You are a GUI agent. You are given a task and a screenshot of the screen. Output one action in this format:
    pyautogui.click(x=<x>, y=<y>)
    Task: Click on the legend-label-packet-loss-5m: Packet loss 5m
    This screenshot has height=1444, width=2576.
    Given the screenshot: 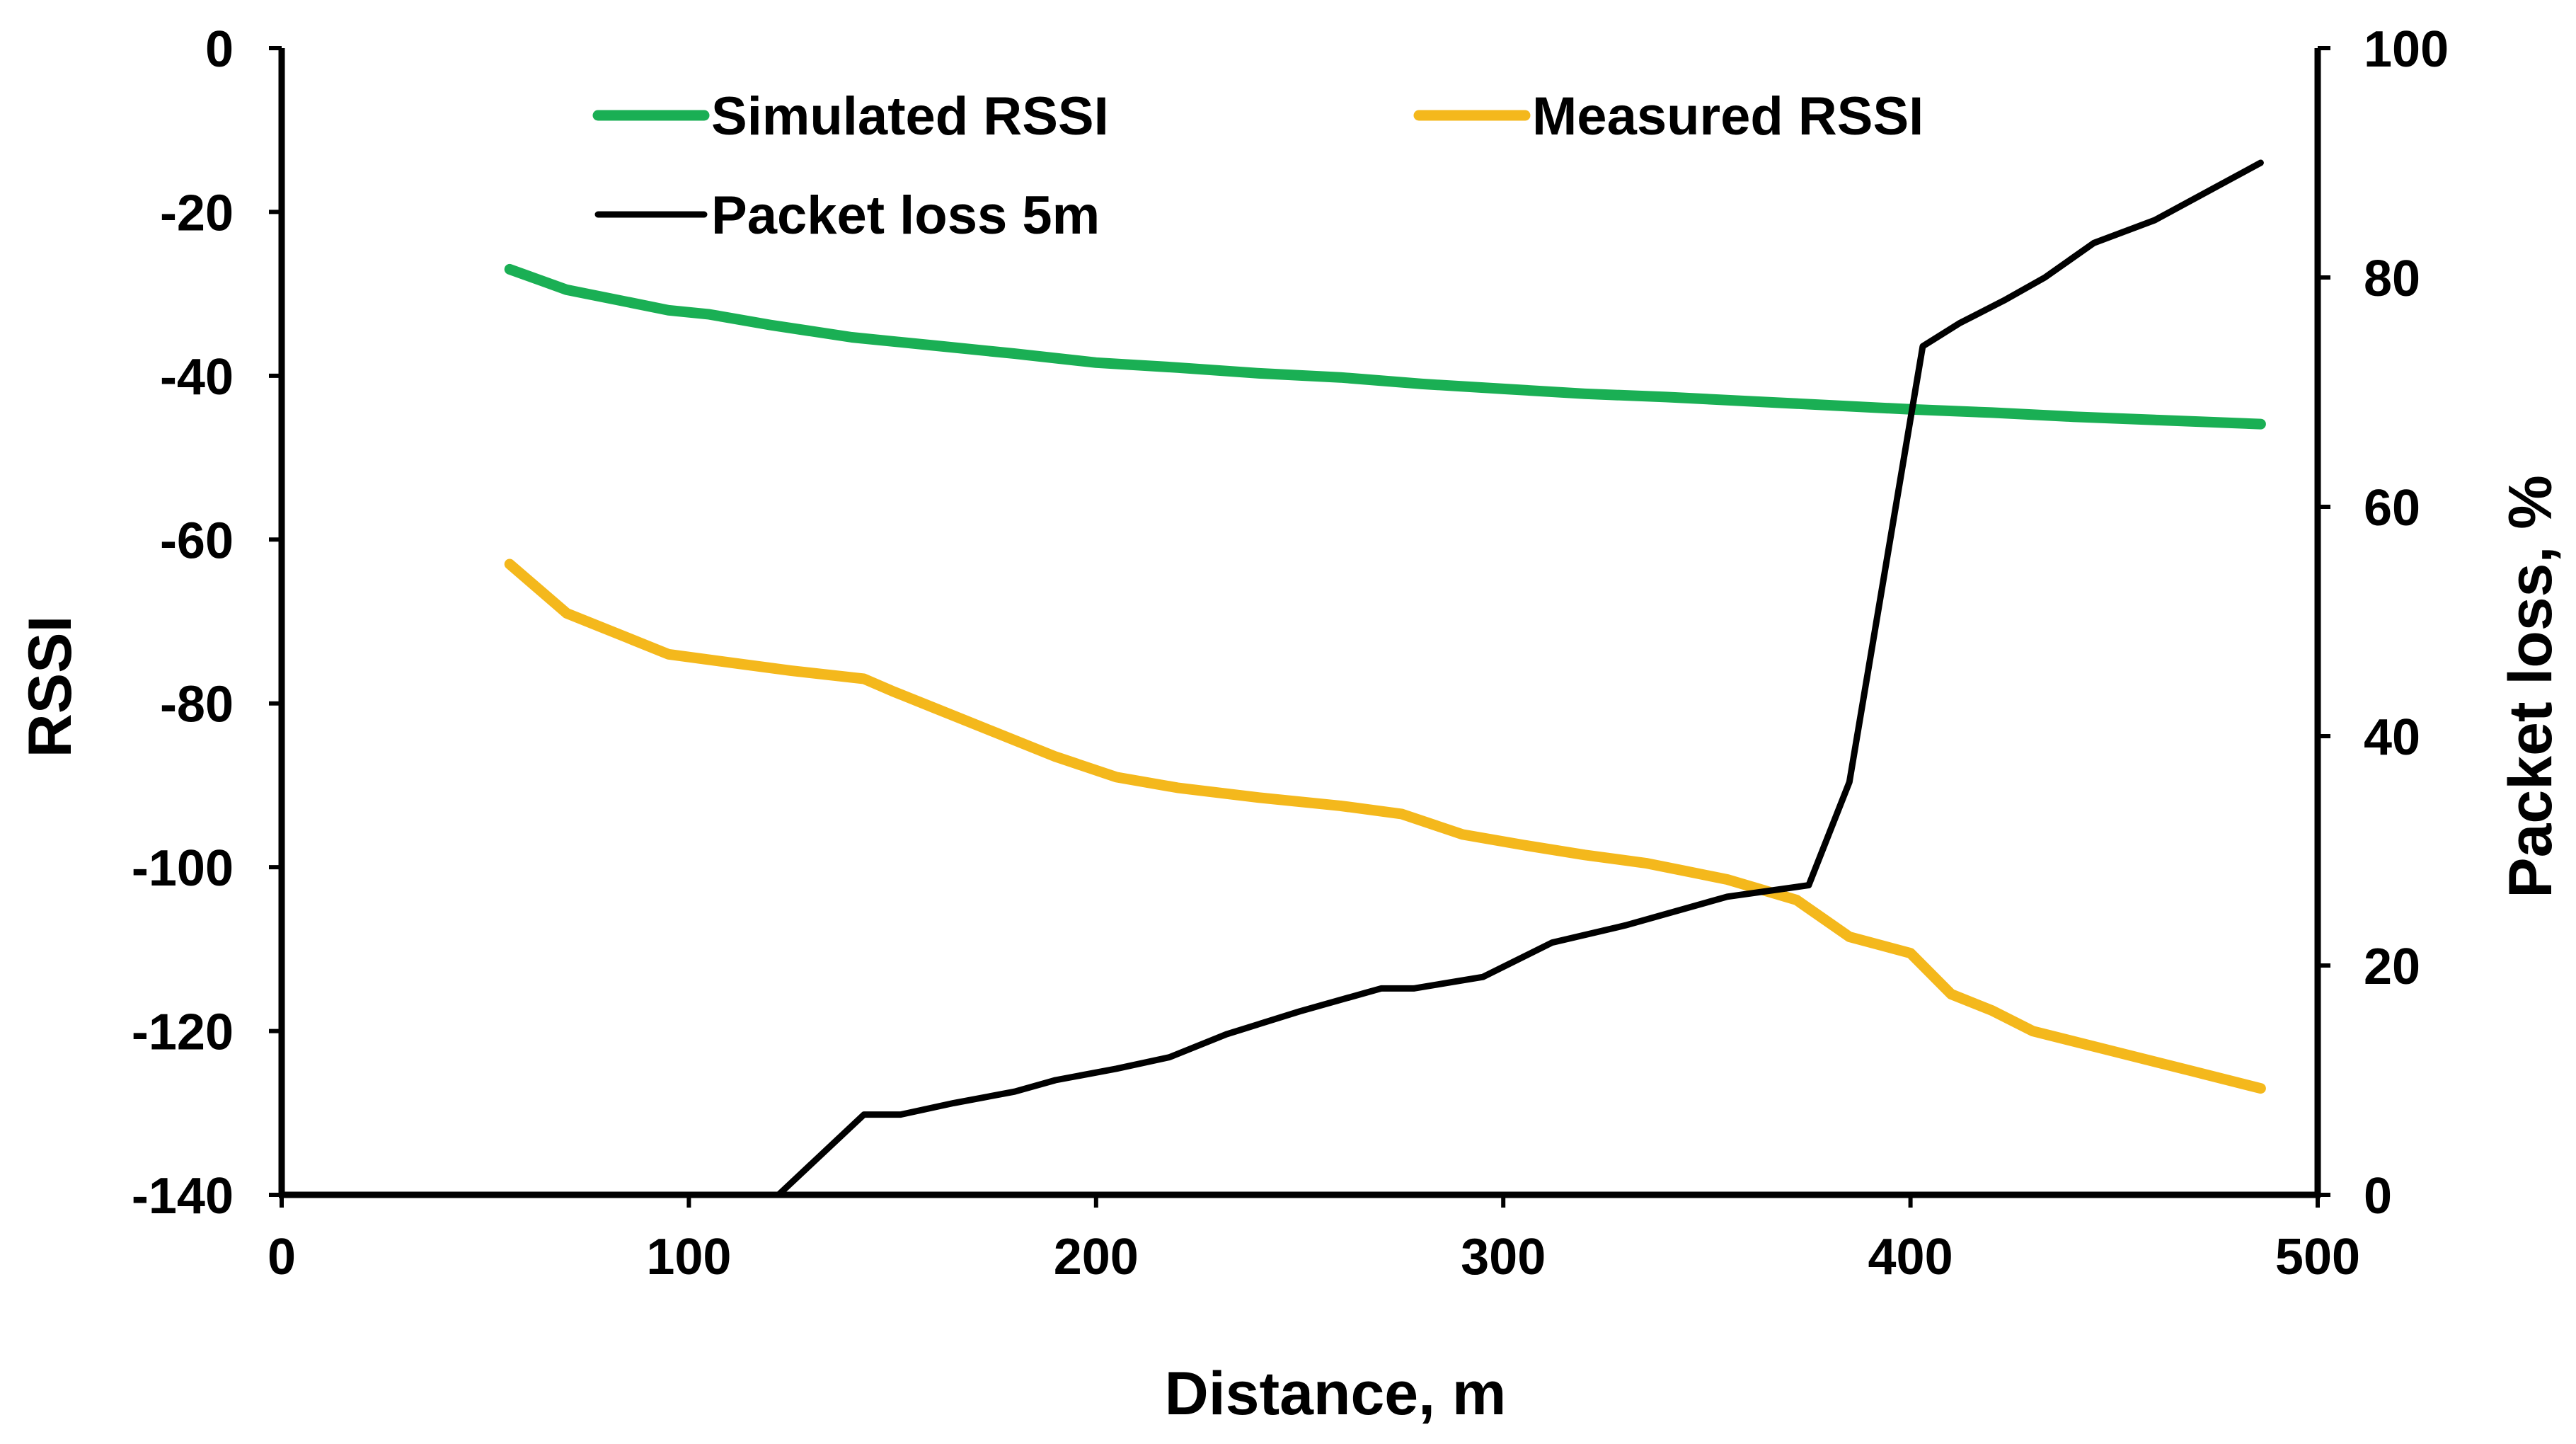 What is the action you would take?
    pyautogui.click(x=906, y=216)
    